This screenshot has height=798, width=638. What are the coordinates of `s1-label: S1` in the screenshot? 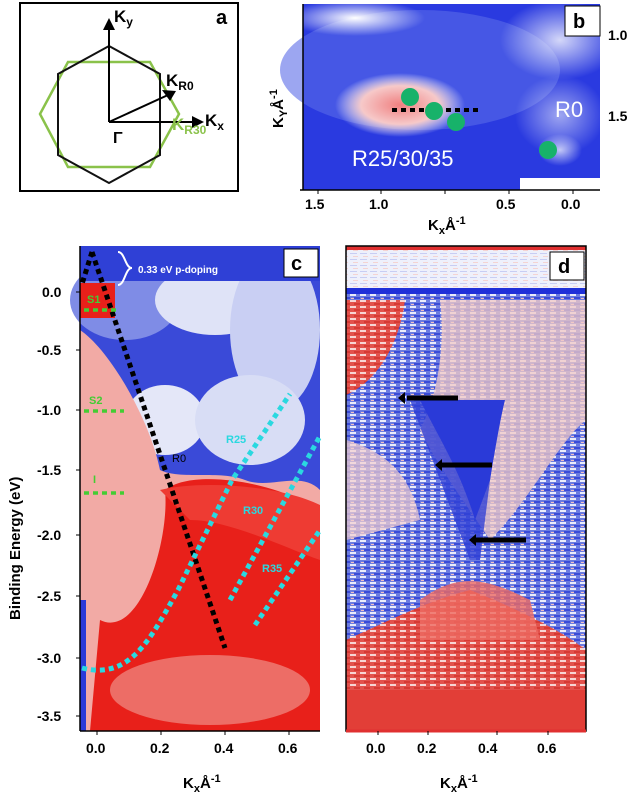 It's located at (93, 300).